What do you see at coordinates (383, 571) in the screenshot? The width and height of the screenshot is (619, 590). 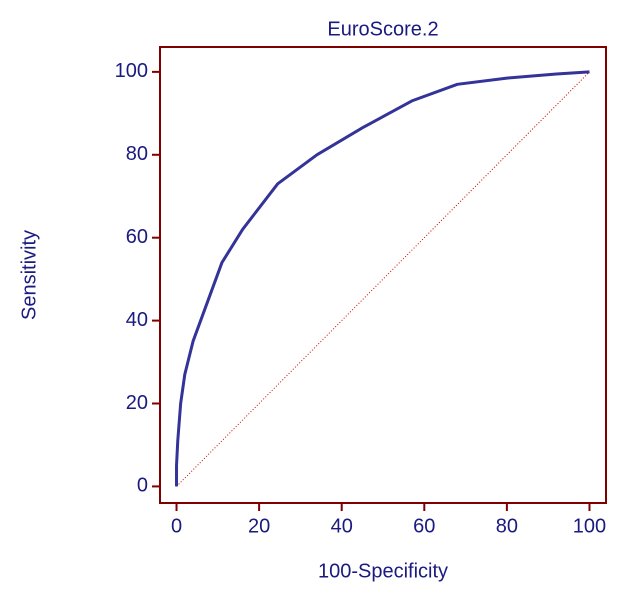 I see `x-axis-label: 100-Specificity` at bounding box center [383, 571].